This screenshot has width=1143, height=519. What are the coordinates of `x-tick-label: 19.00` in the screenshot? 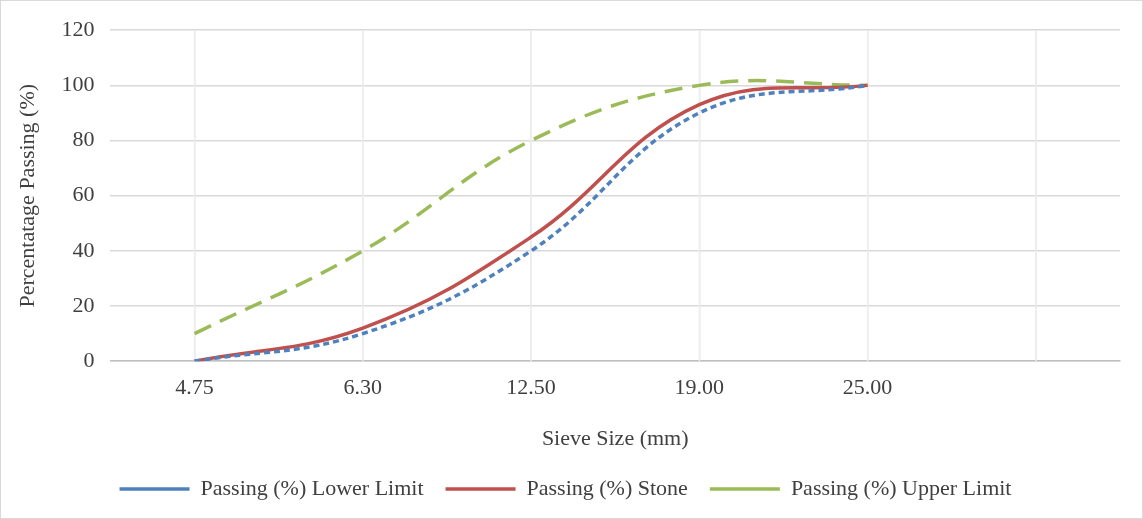 It's located at (699, 387).